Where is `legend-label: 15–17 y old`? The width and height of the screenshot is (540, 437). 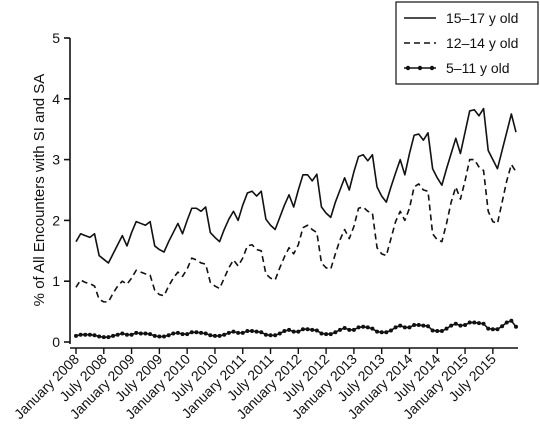 legend-label: 15–17 y old is located at coordinates (482, 18).